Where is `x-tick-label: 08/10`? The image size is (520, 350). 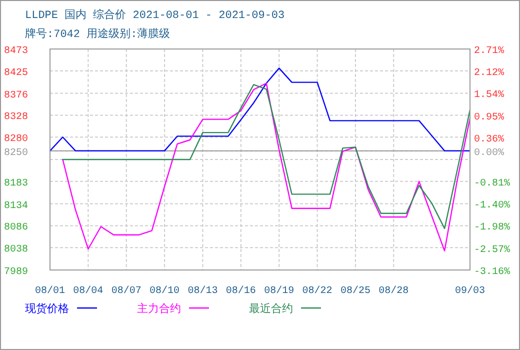 x-tick-label: 08/10 is located at coordinates (165, 291).